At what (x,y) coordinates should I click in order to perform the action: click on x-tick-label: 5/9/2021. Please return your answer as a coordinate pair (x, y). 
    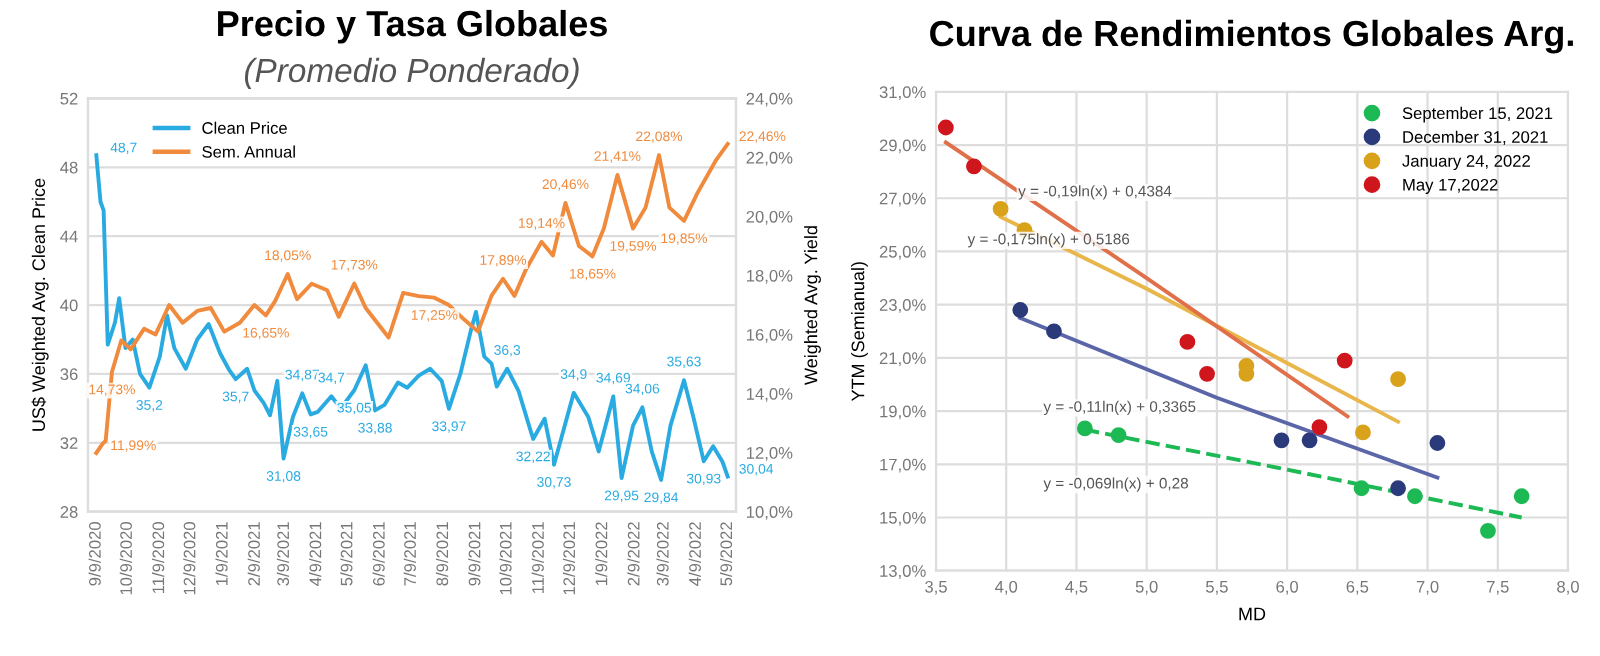
    Looking at the image, I should click on (346, 554).